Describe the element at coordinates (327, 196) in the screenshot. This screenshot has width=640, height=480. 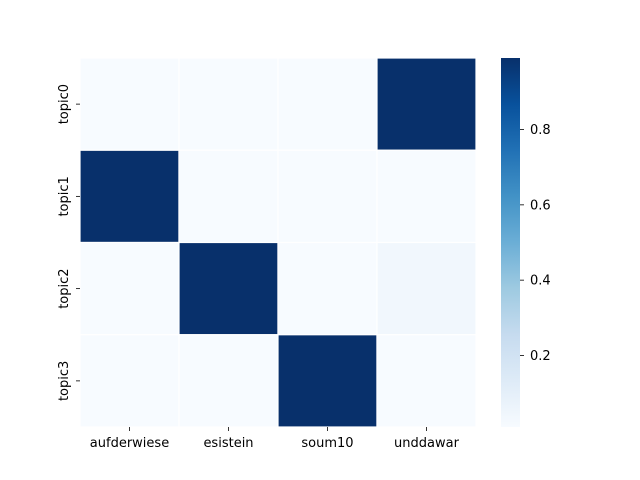
I see `heatmap-cell-topic1-soum10` at that location.